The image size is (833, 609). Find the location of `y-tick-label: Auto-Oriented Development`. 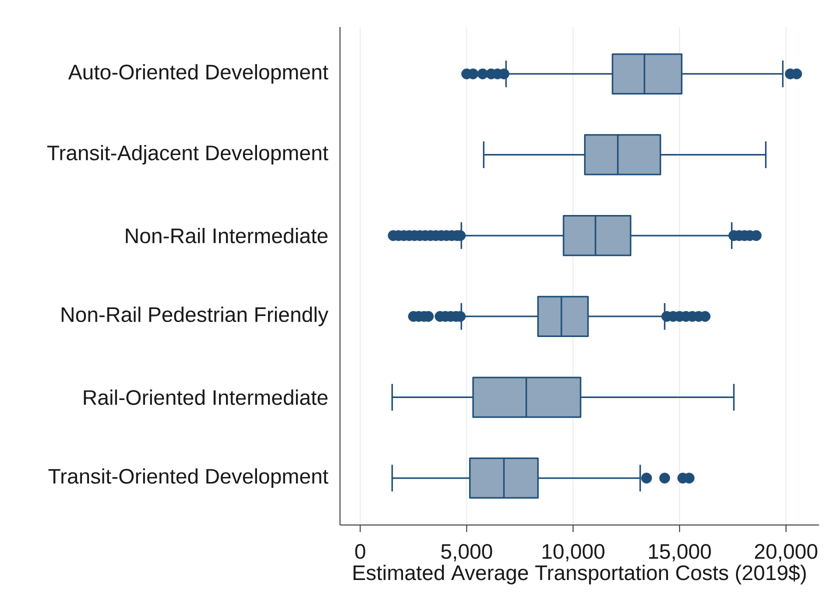

y-tick-label: Auto-Oriented Development is located at coordinates (198, 74).